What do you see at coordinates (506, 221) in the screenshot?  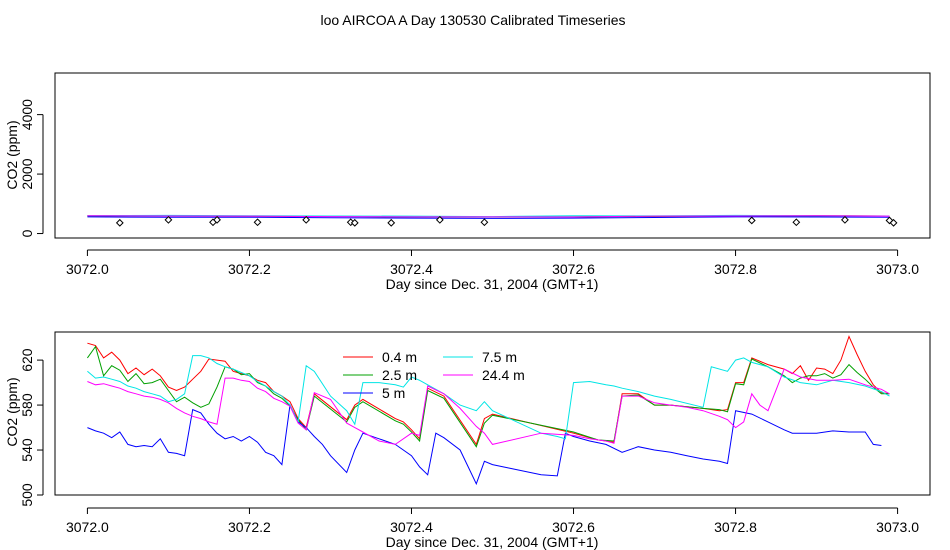 I see `top-markers` at bounding box center [506, 221].